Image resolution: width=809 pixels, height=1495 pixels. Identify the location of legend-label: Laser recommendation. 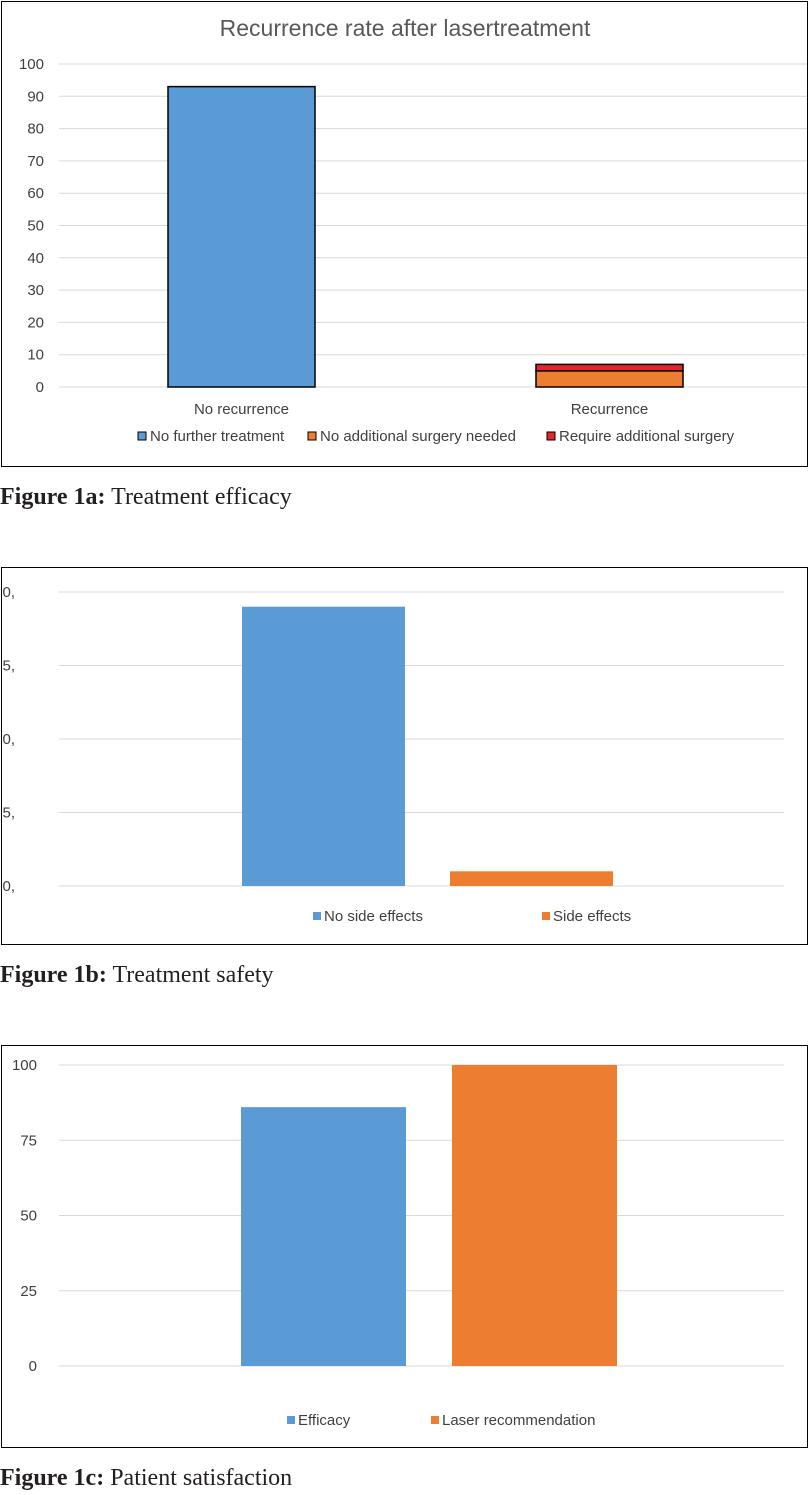
(518, 1420).